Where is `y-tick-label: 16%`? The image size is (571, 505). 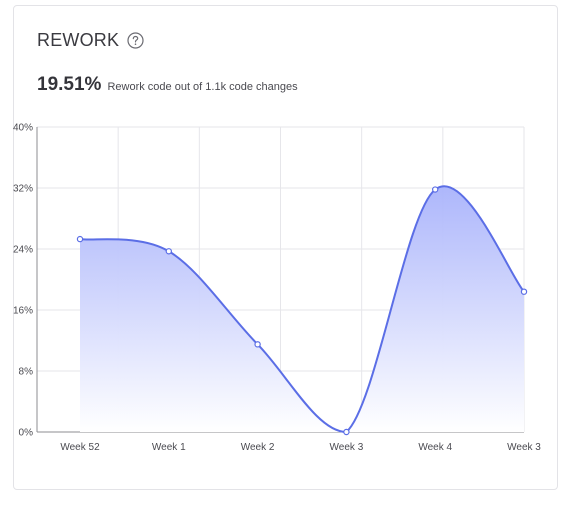 y-tick-label: 16% is located at coordinates (23, 311).